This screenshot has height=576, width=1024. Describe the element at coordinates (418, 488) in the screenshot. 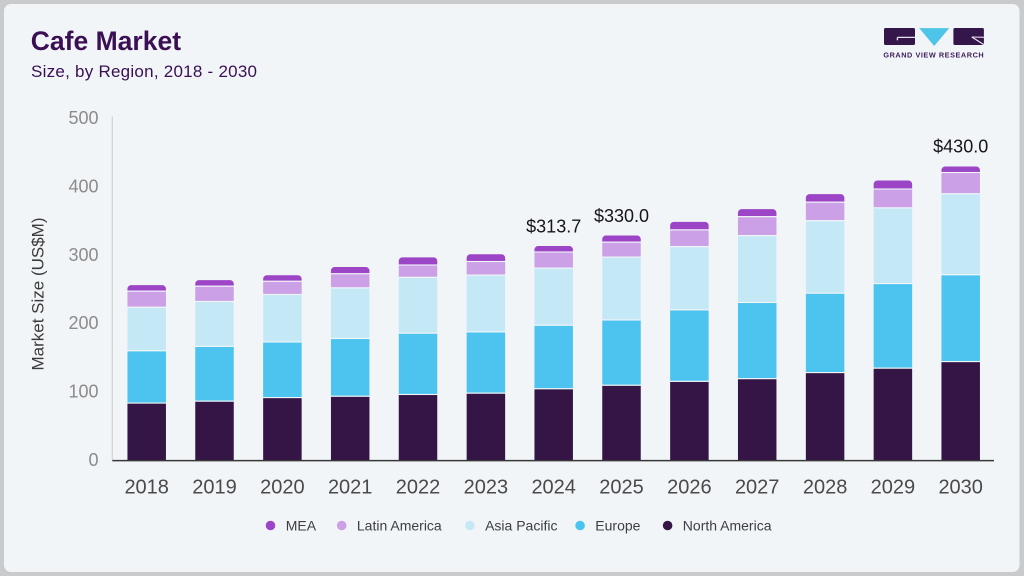

I see `svg-text: 2022` at that location.